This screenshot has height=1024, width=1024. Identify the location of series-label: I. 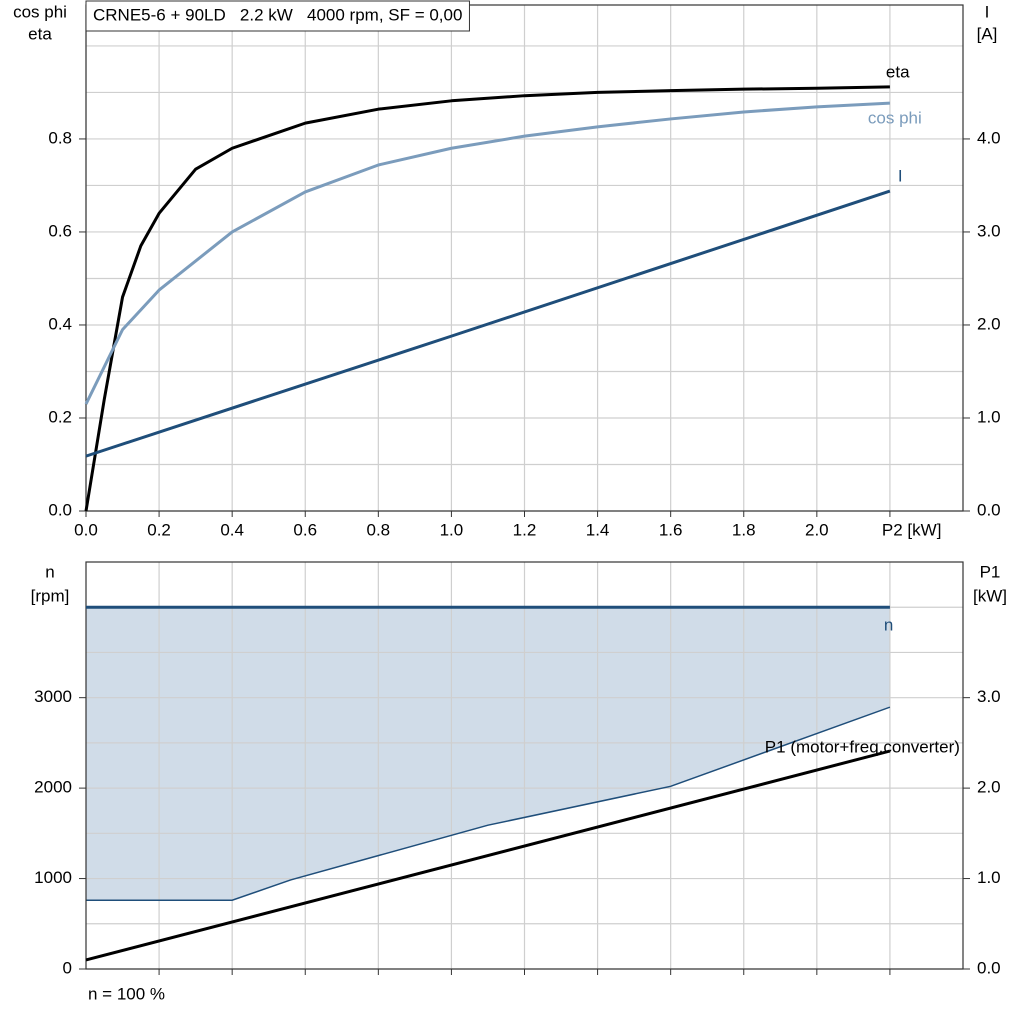
(900, 176).